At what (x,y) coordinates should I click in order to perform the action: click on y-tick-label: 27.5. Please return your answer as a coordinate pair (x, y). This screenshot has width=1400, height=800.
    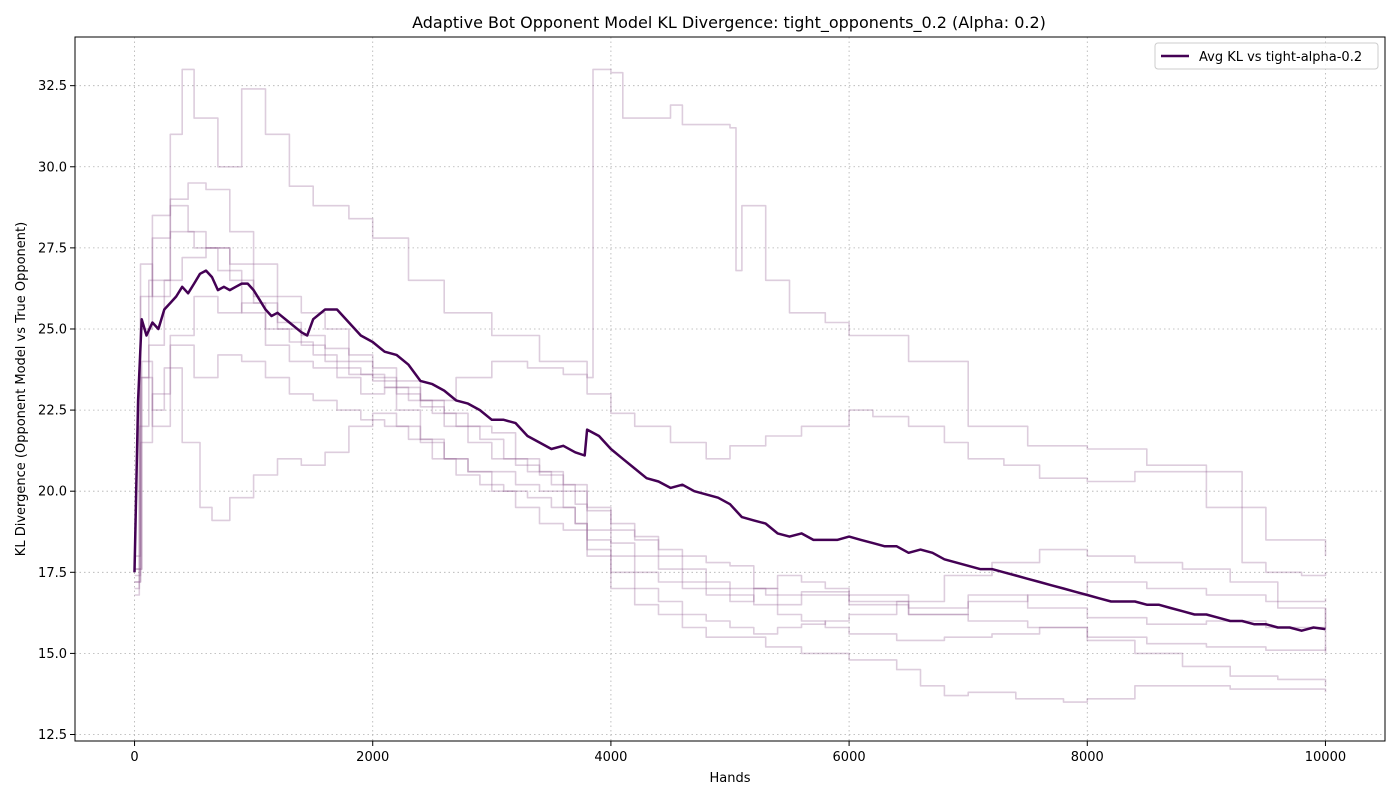
    Looking at the image, I should click on (52, 248).